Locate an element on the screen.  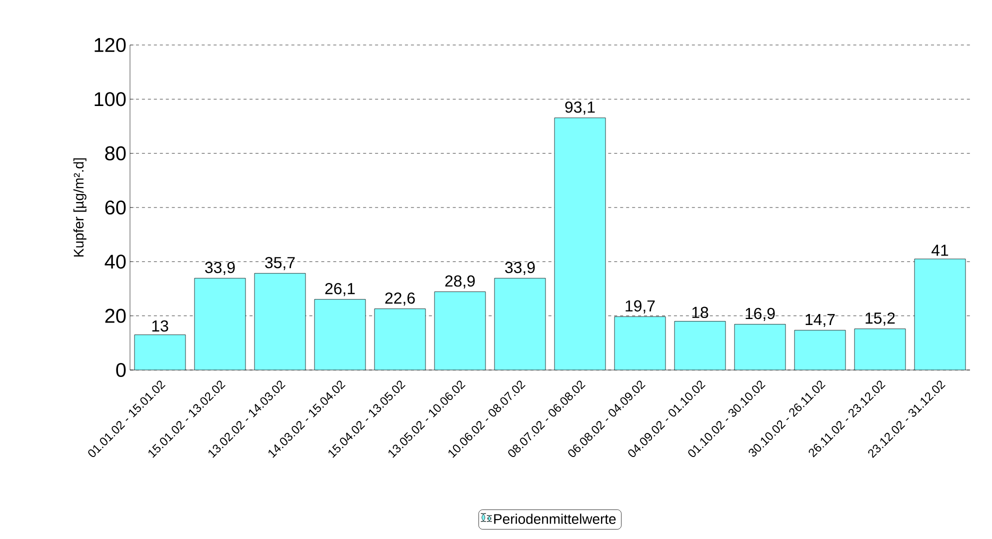
y-tick-label: 80 is located at coordinates (115, 153).